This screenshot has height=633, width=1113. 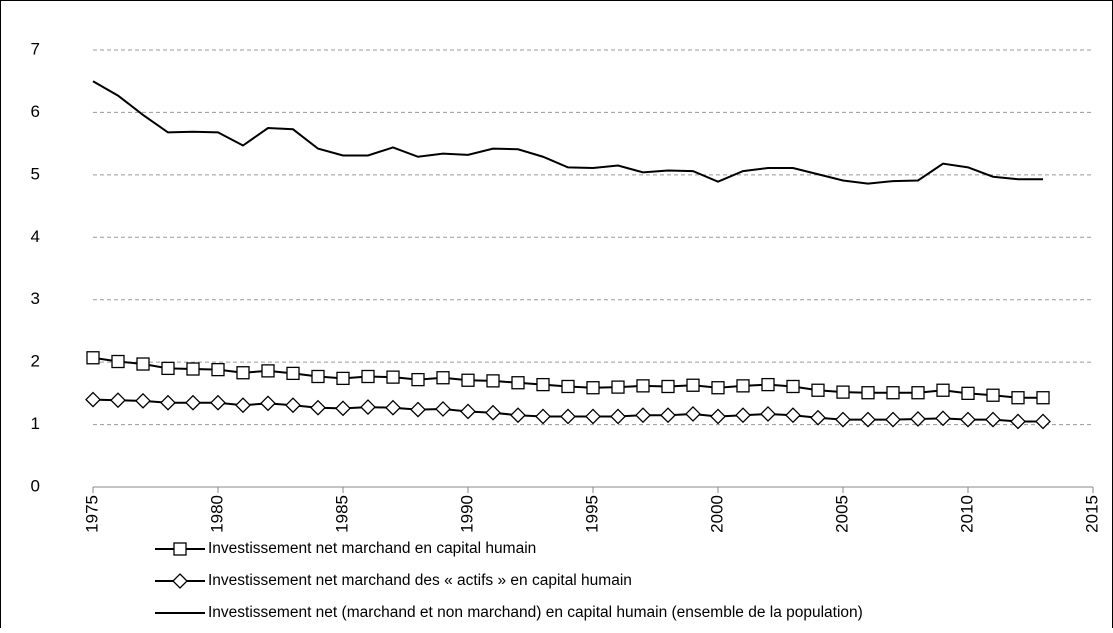 What do you see at coordinates (35, 298) in the screenshot?
I see `y-tick-label: 3` at bounding box center [35, 298].